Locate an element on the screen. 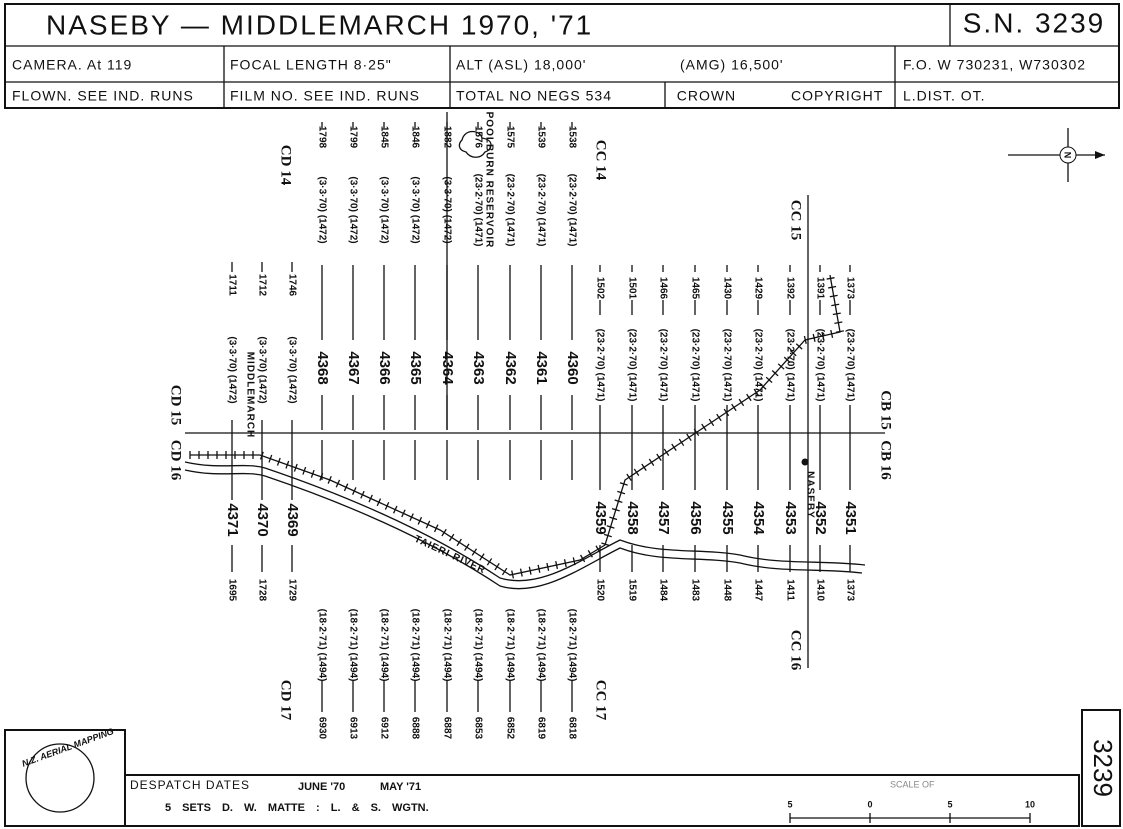 This screenshot has width=1123, height=829. run-number: 4362 is located at coordinates (510, 367).